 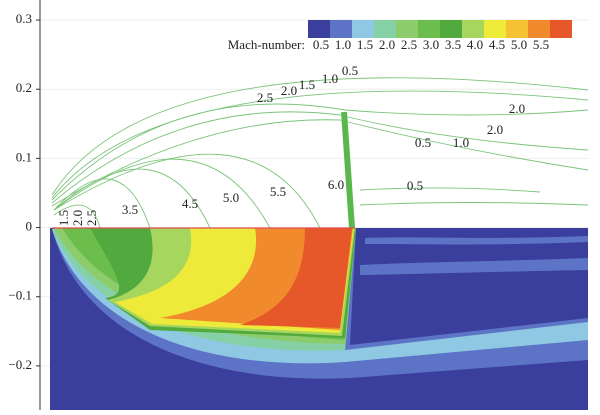 I want to click on y-tick-label: −0.2, so click(x=20, y=364).